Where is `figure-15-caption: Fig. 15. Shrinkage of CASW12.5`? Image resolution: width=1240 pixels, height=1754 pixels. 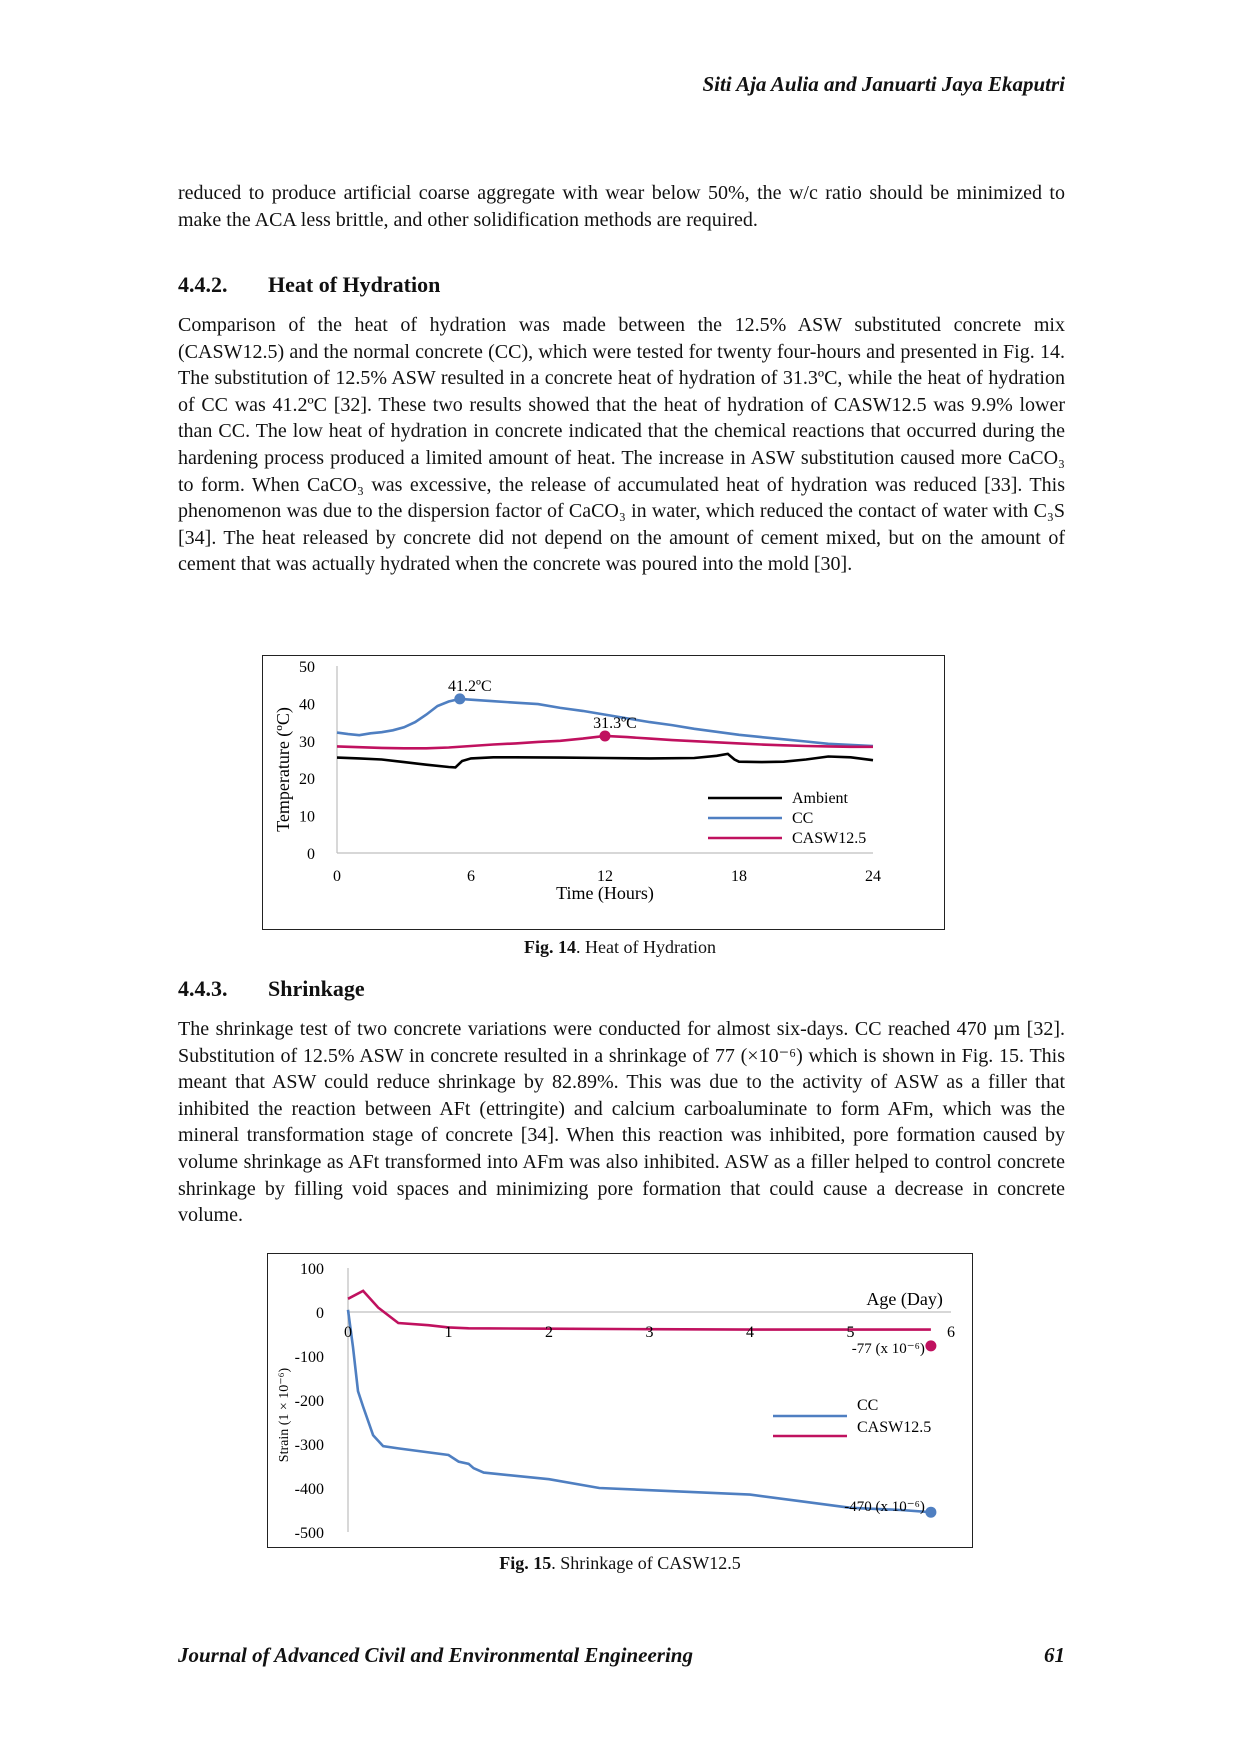 figure-15-caption: Fig. 15. Shrinkage of CASW12.5 is located at coordinates (620, 1563).